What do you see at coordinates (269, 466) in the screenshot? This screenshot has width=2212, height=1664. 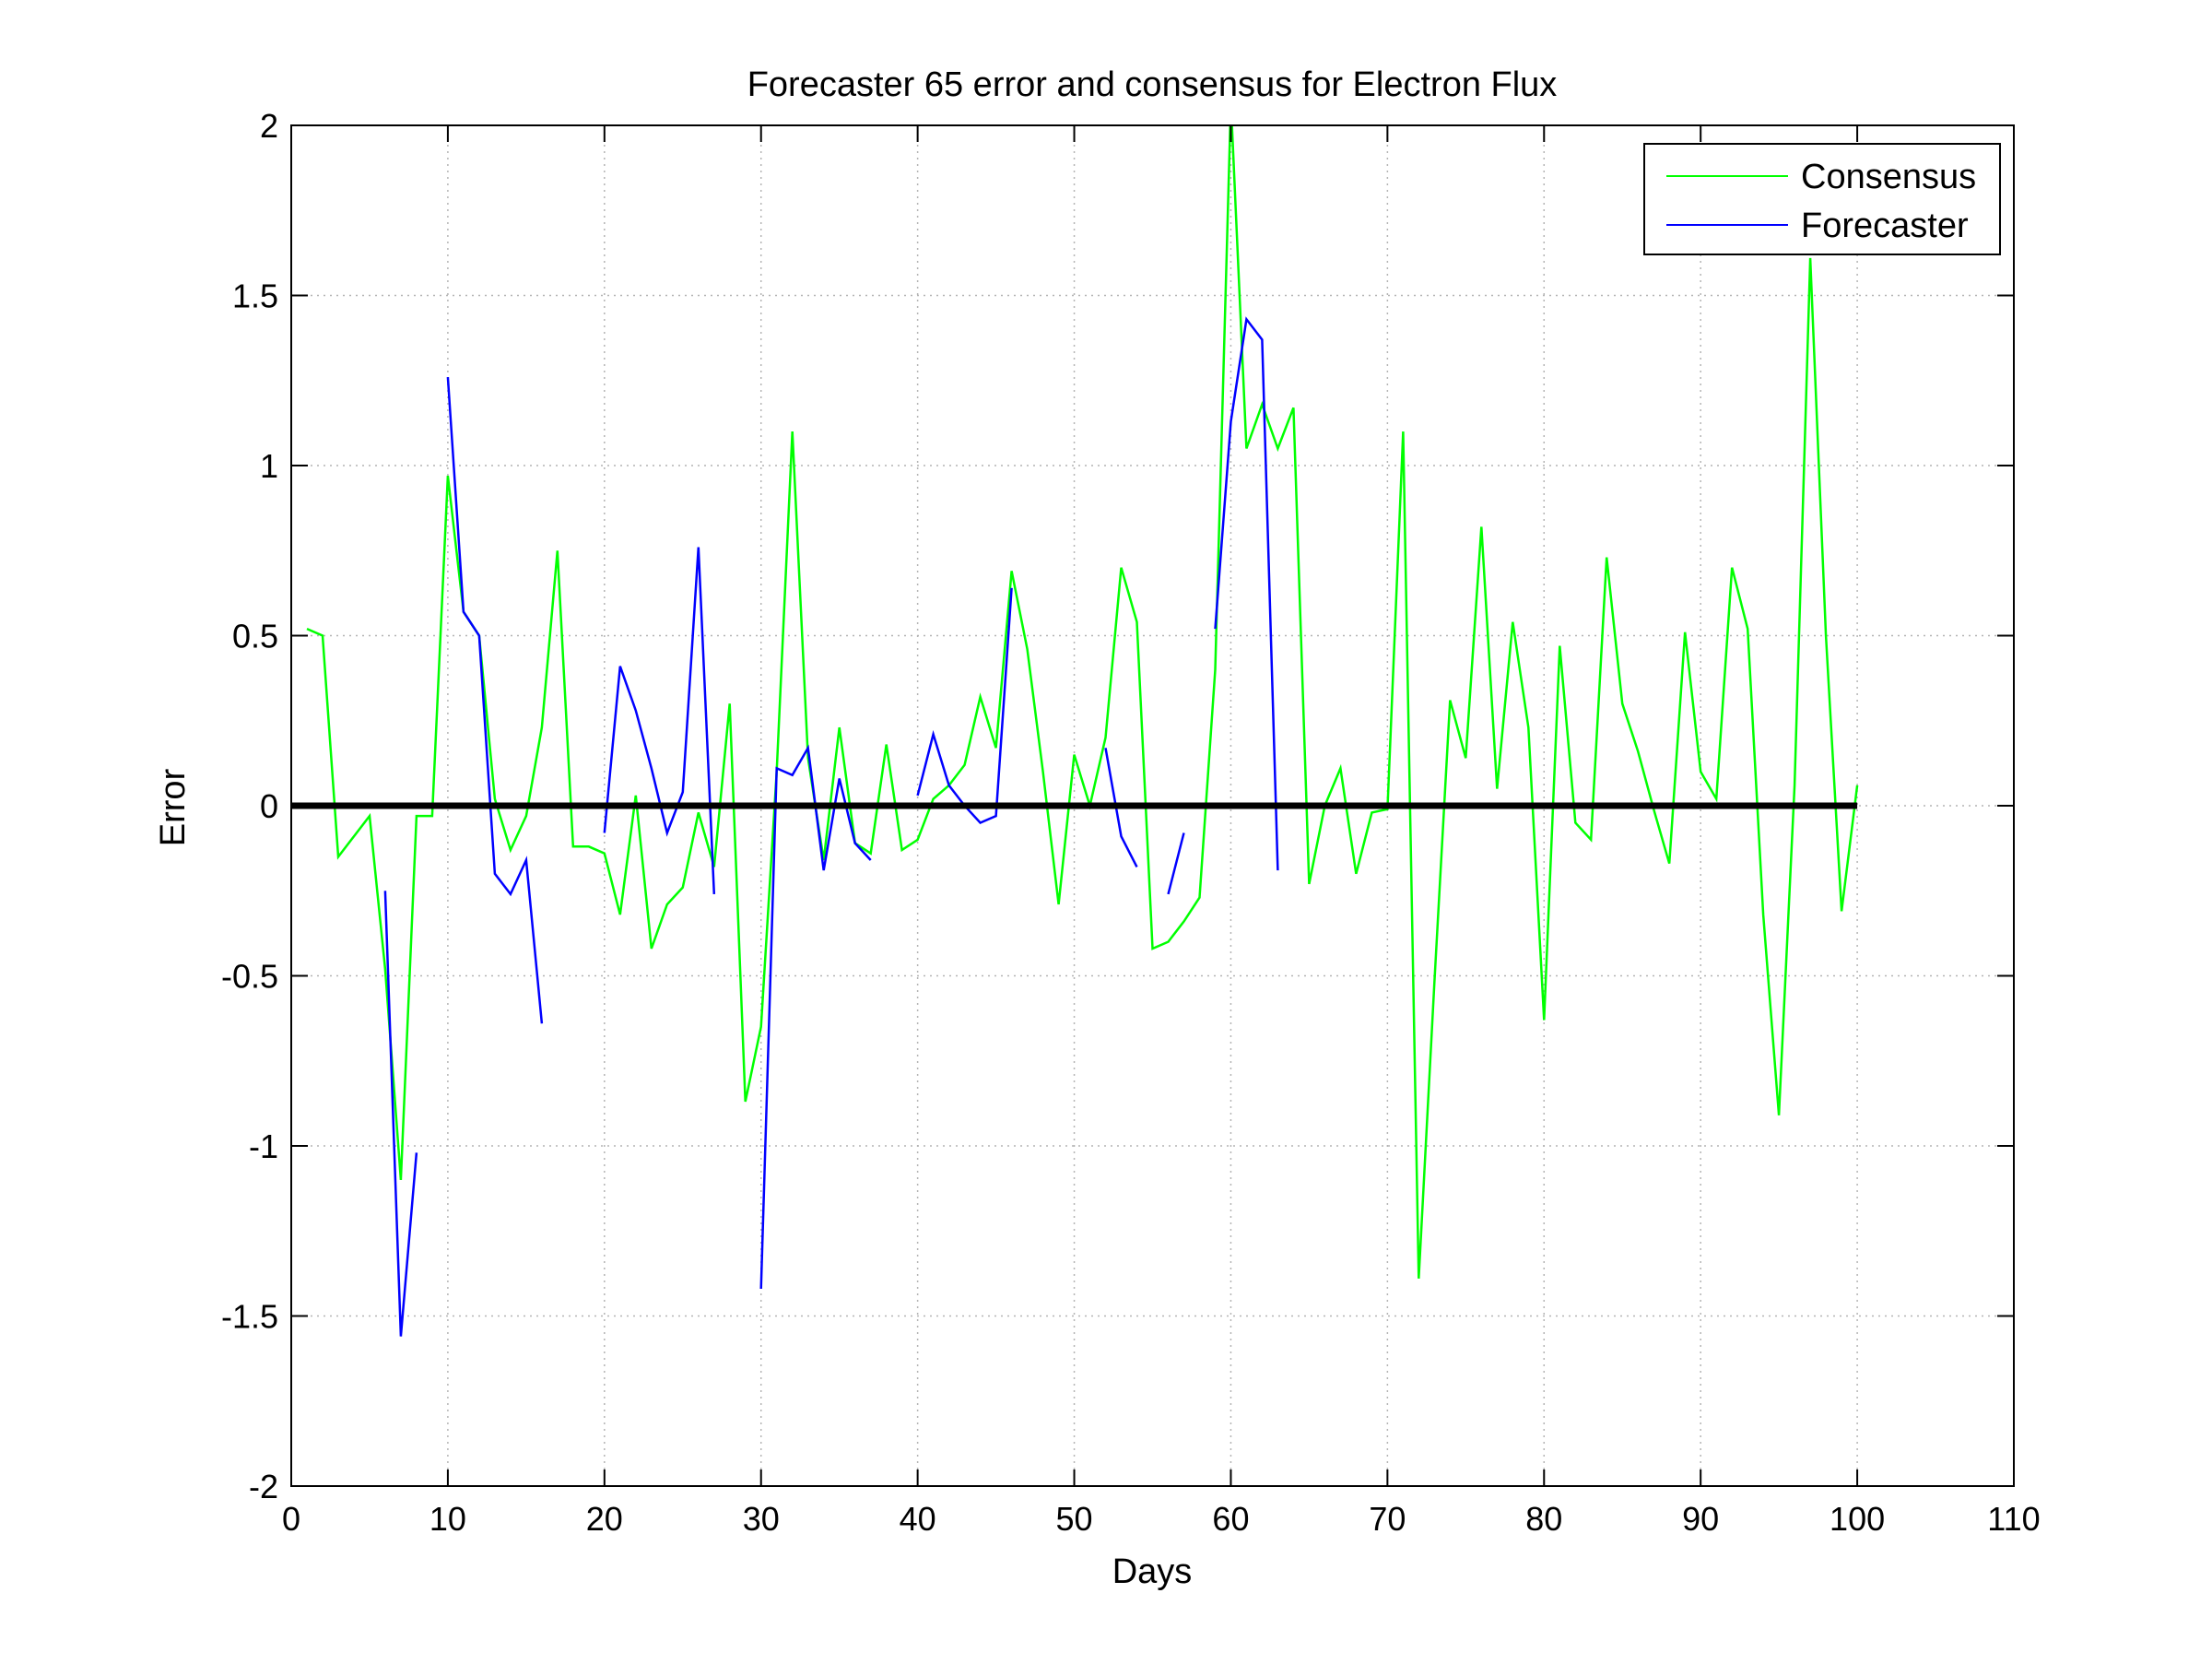 I see `y-tick-label: 1` at bounding box center [269, 466].